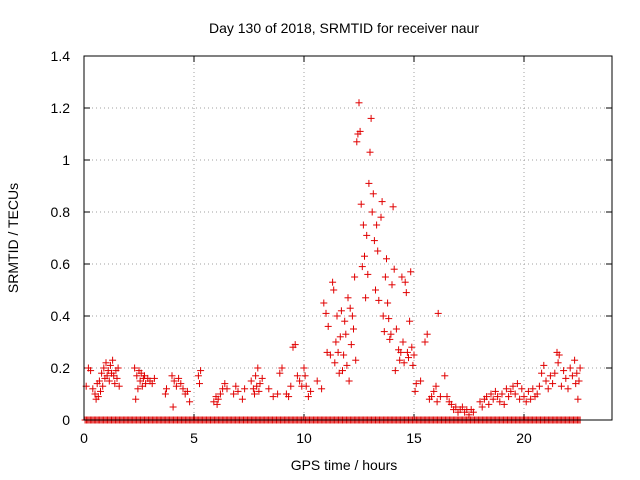  I want to click on y-axis-label: SRMTID / TECUs, so click(13, 238).